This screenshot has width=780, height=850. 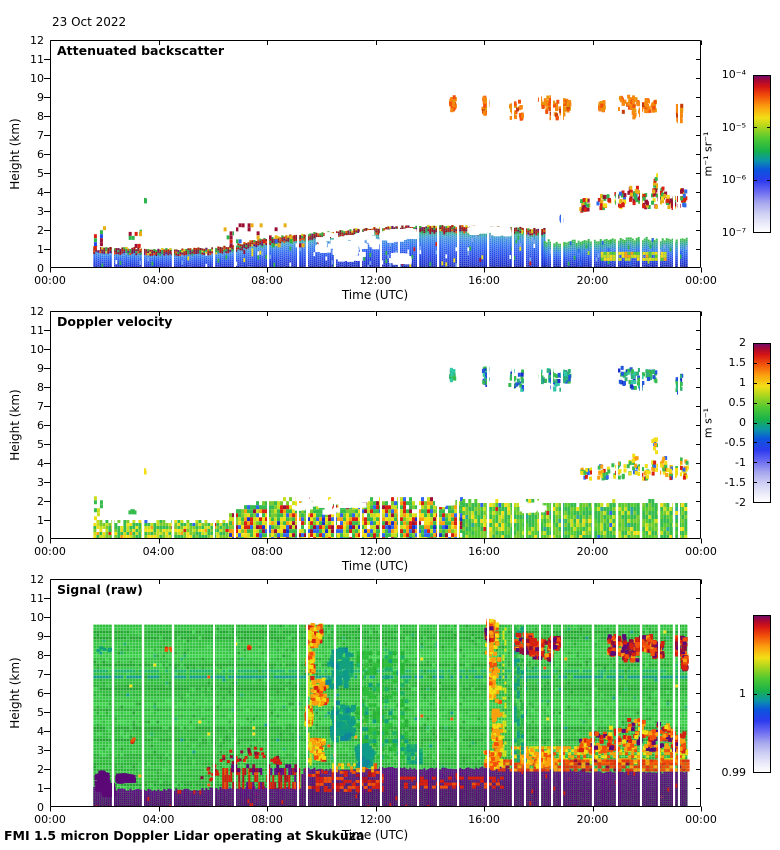 What do you see at coordinates (762, 154) in the screenshot?
I see `colorbar-backscatter` at bounding box center [762, 154].